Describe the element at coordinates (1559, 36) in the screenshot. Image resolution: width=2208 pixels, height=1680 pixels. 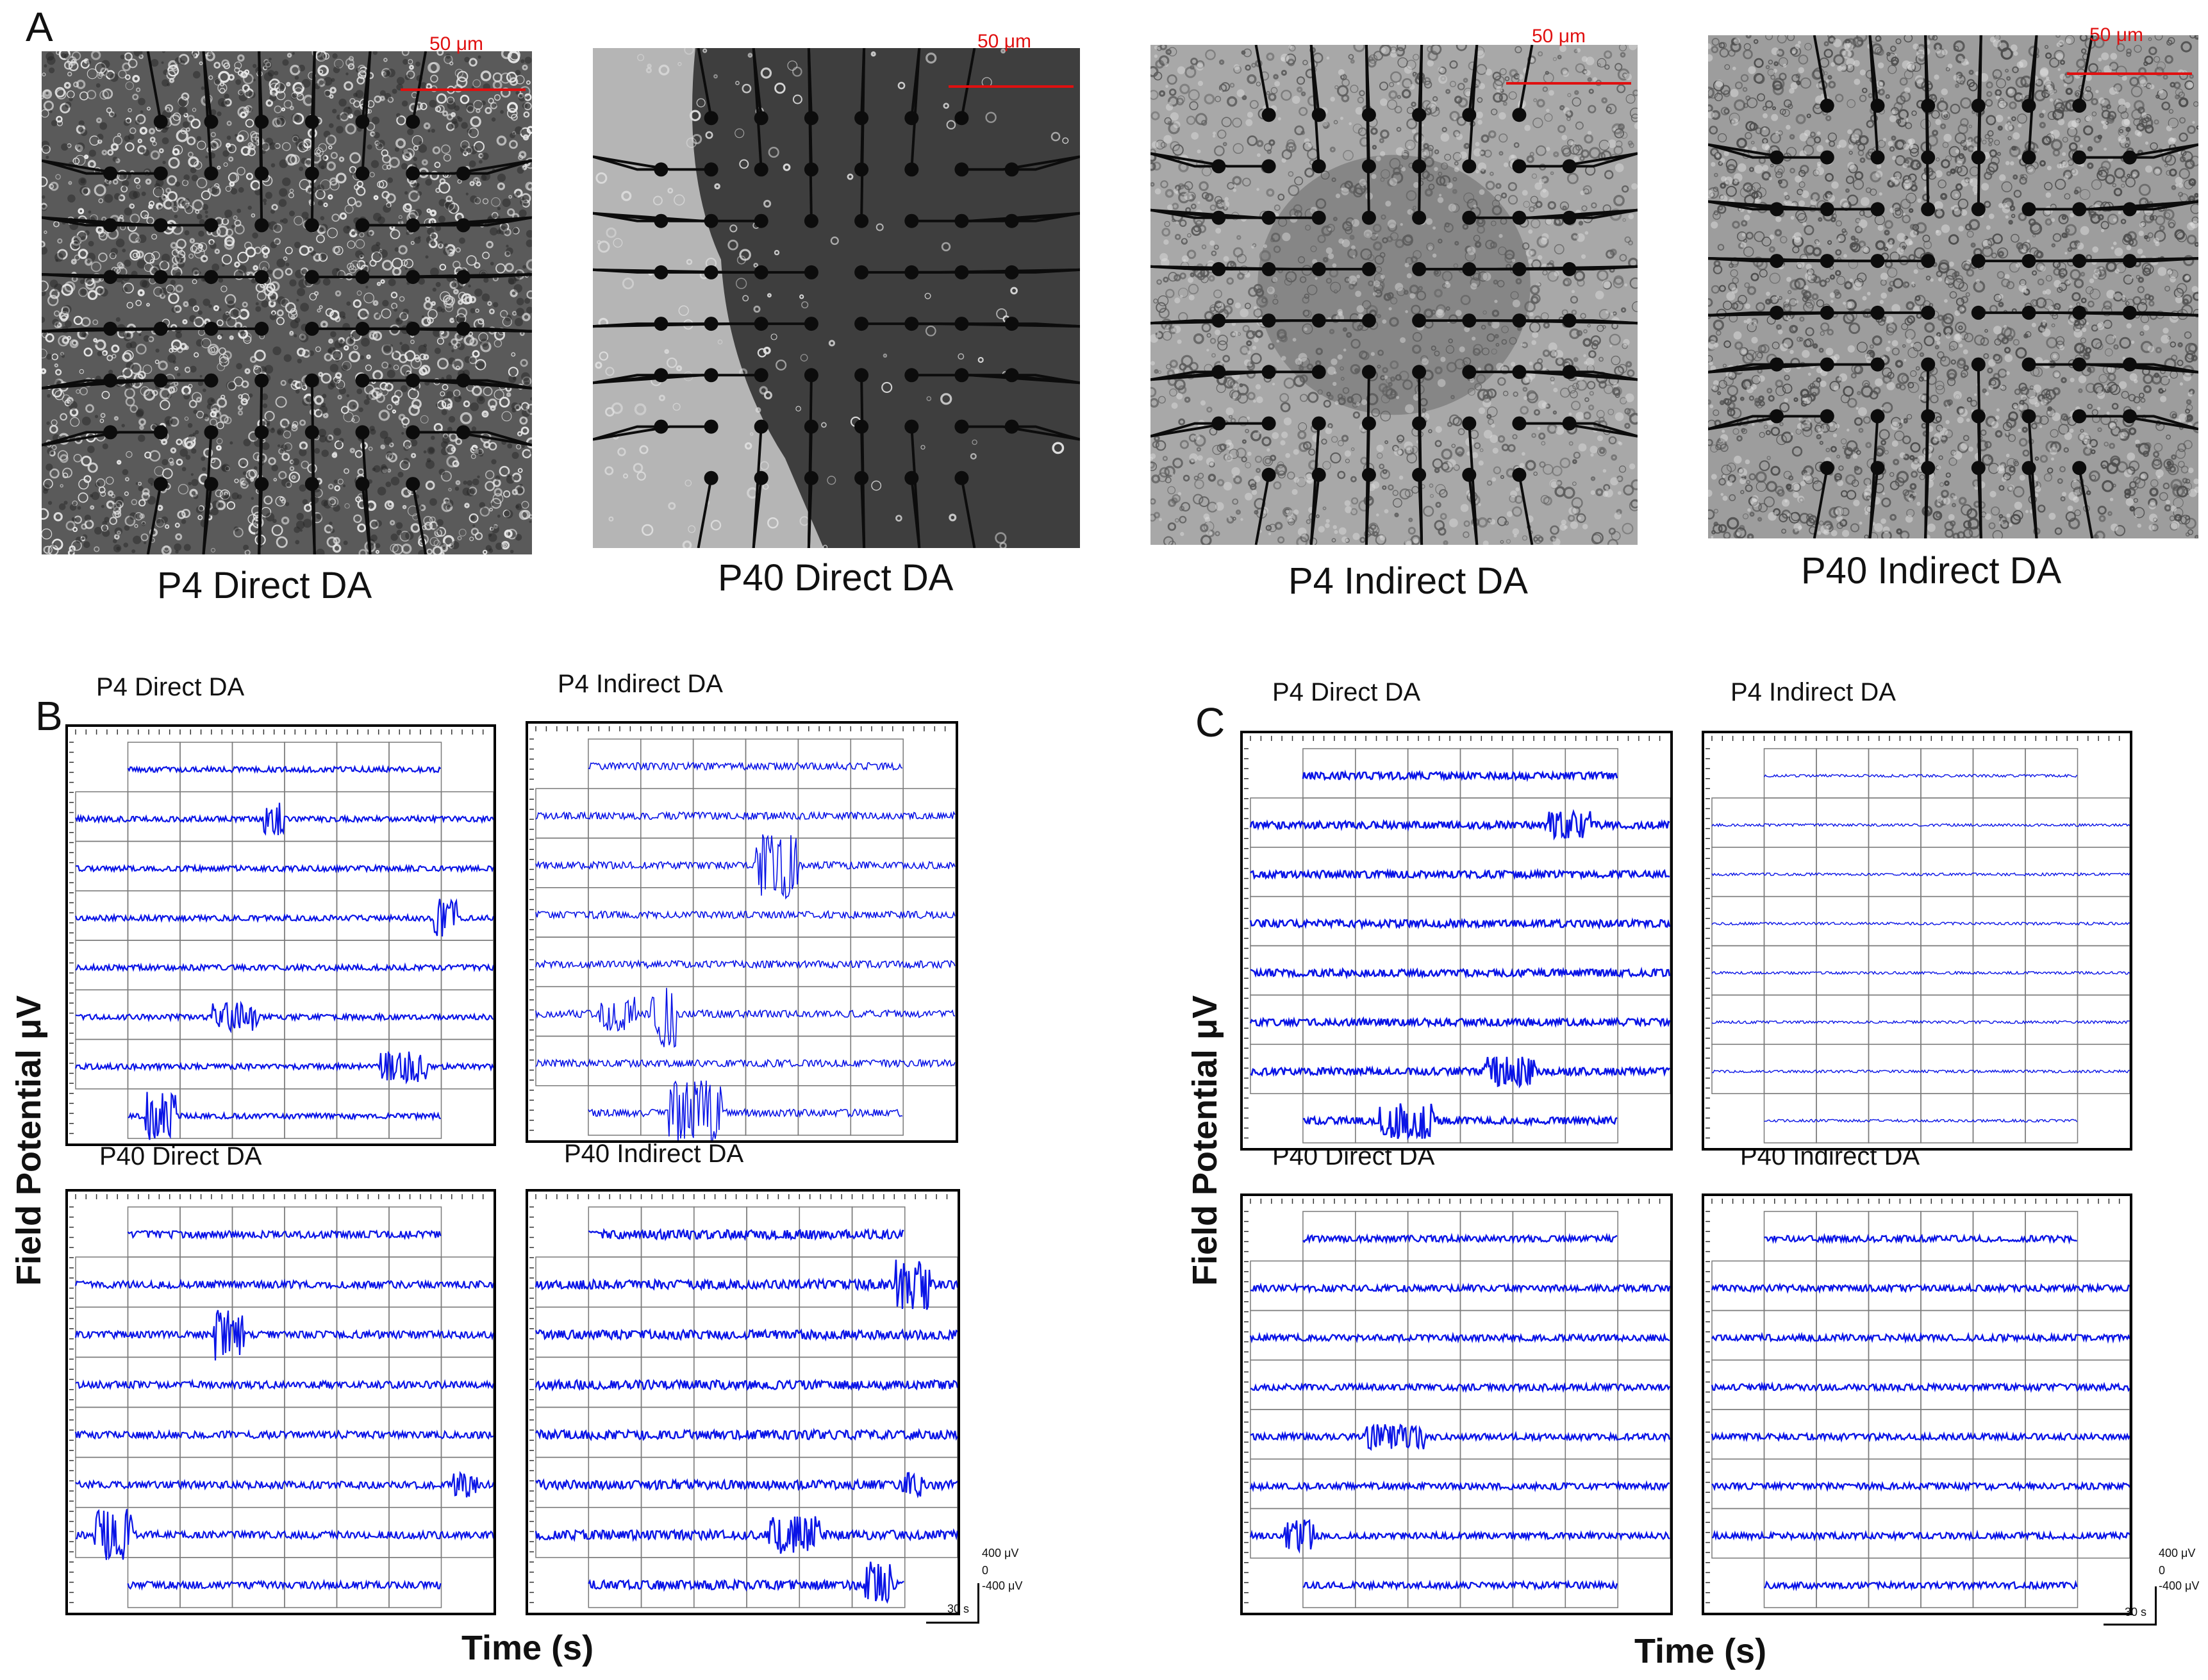
I see `scale-label-3: 50 μm` at that location.